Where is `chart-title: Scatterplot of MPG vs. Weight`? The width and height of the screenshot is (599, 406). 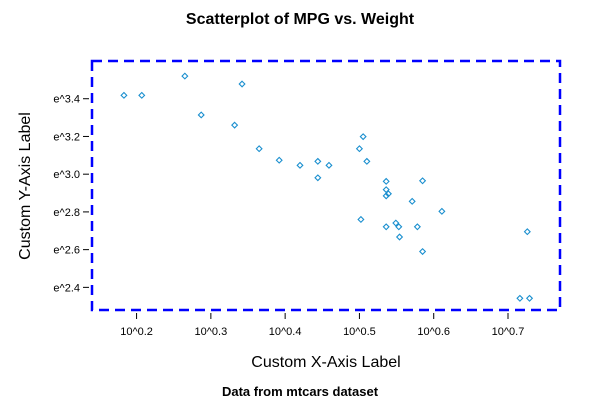
chart-title: Scatterplot of MPG vs. Weight is located at coordinates (300, 19).